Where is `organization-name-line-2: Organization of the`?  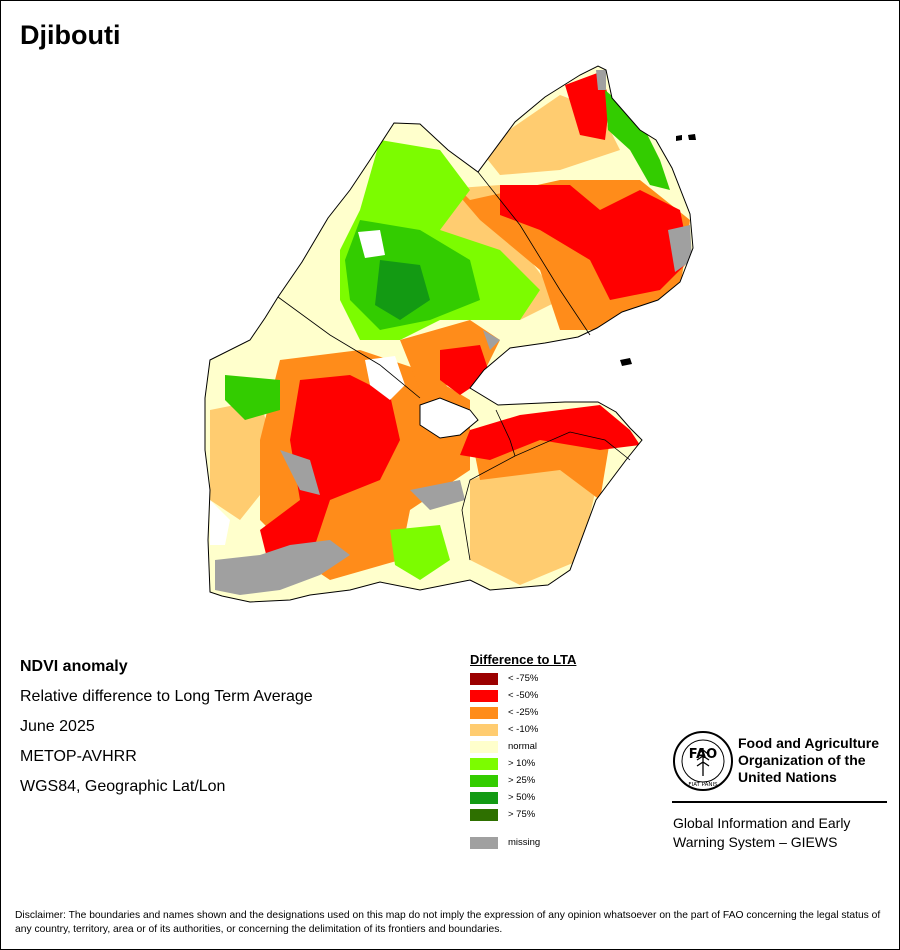 organization-name-line-2: Organization of the is located at coordinates (802, 760).